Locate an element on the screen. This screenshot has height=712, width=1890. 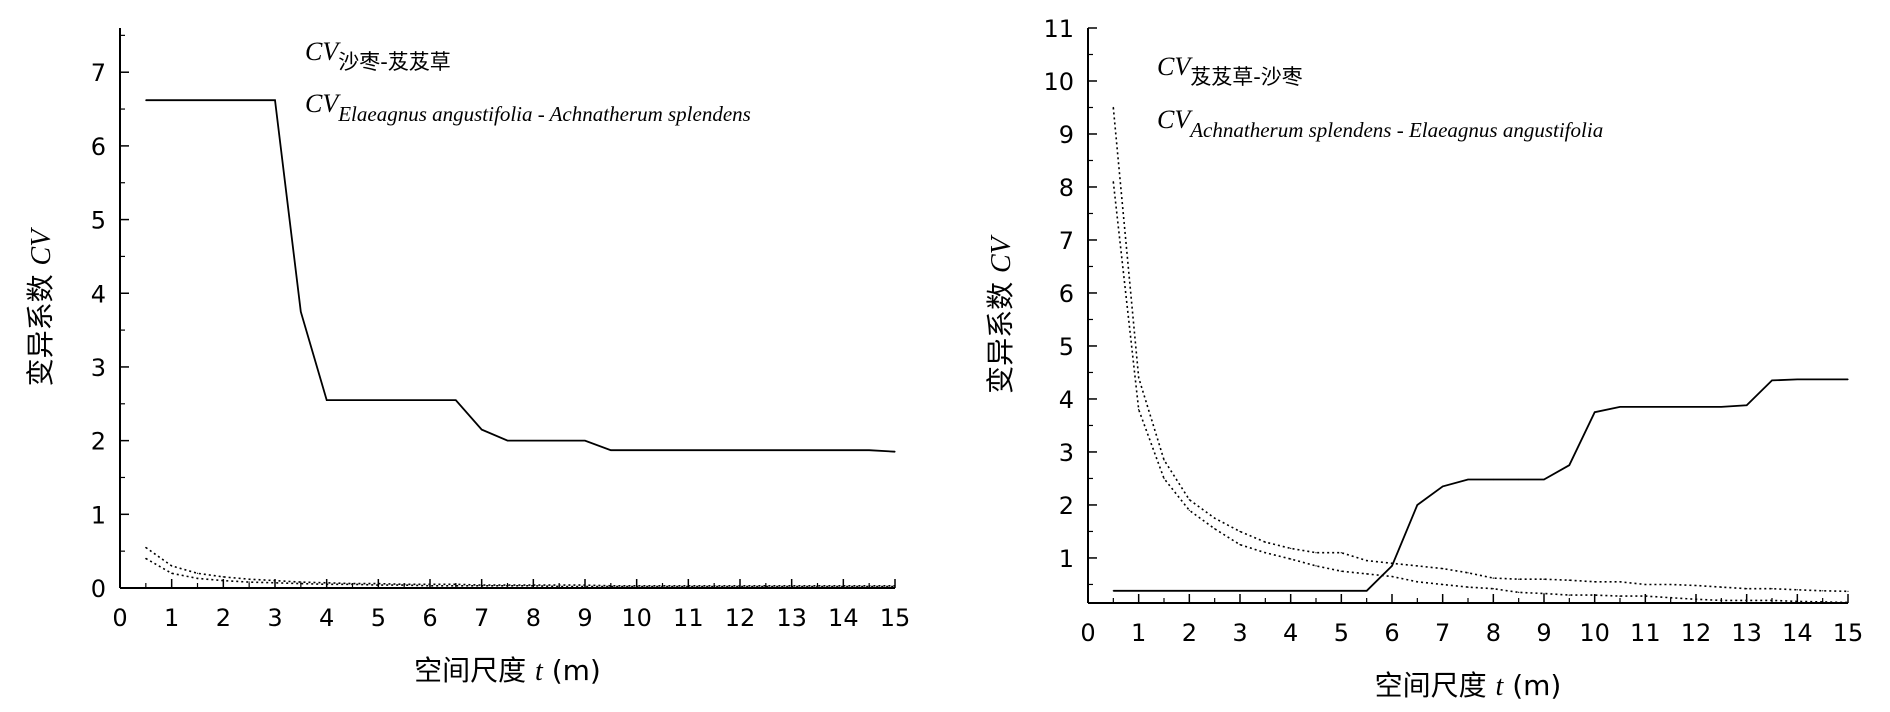
y-axis-label: 变异系数 CV is located at coordinates (1000, 314).